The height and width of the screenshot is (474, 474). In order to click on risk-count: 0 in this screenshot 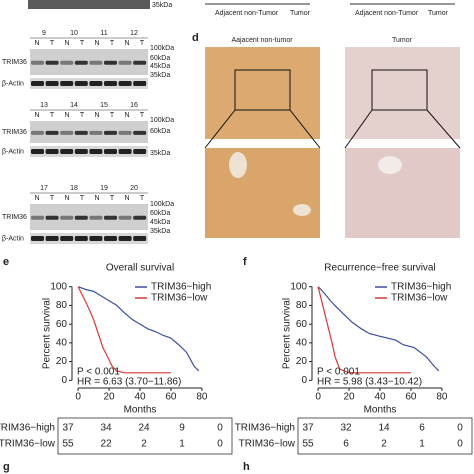, I will do `click(460, 444)`.